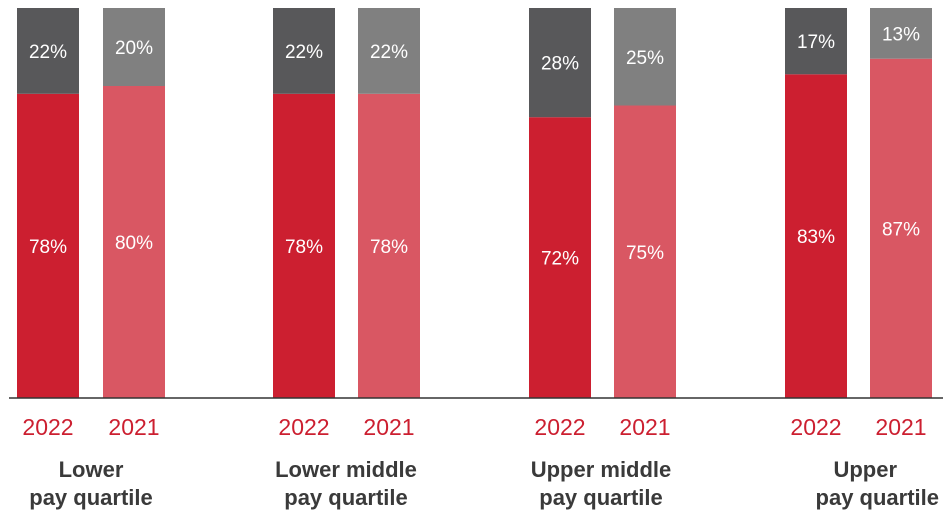 This screenshot has height=516, width=943. I want to click on value-label-top: 17%, so click(816, 42).